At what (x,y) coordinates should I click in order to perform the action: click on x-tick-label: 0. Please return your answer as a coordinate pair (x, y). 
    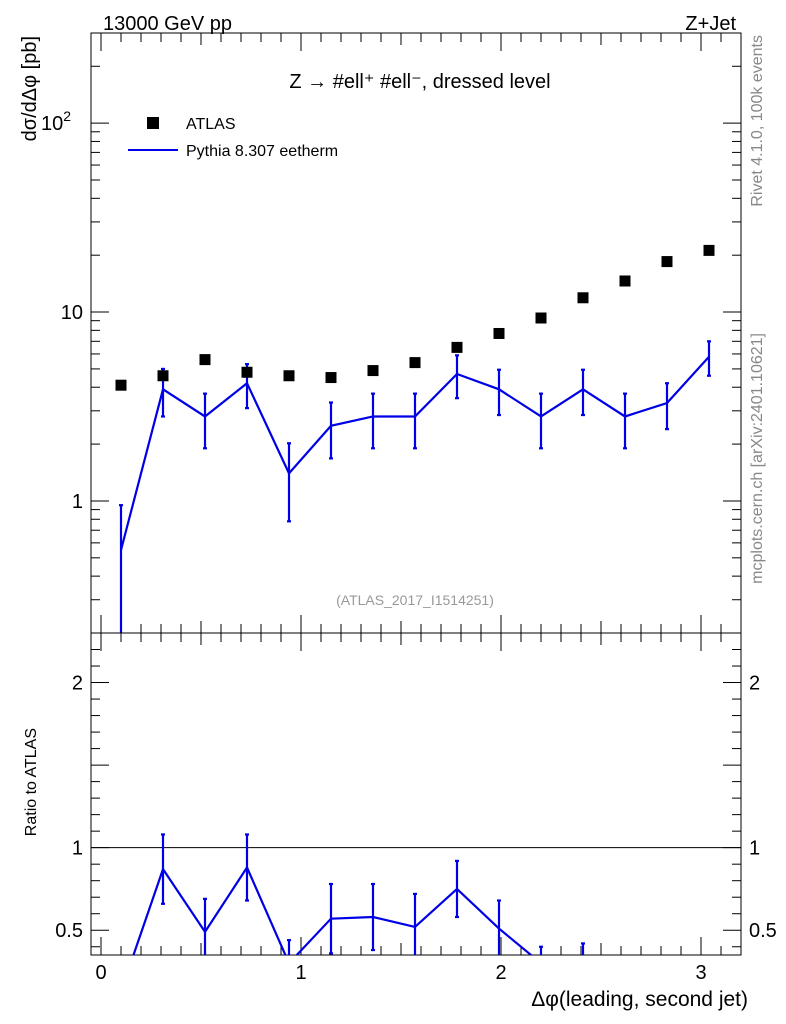
    Looking at the image, I should click on (100, 973).